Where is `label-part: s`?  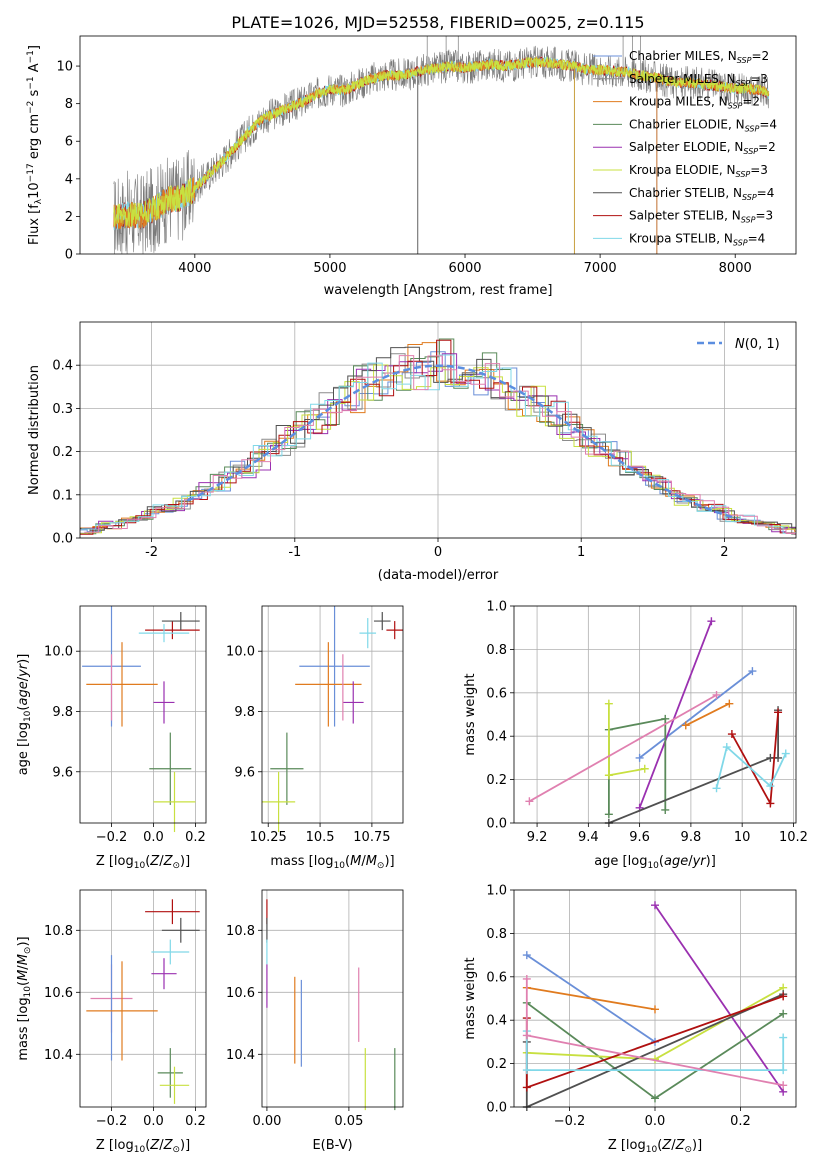 label-part: s is located at coordinates (34, 94).